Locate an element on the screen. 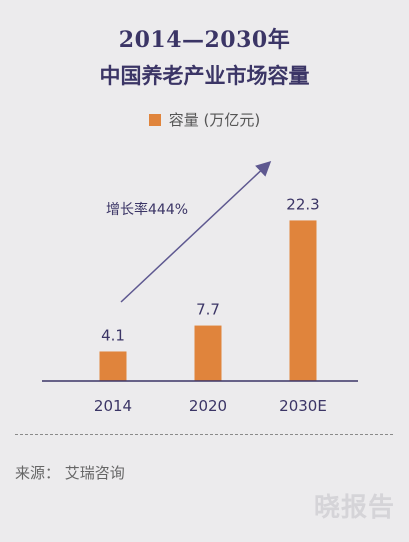 This screenshot has height=542, width=409. data-label-2014: 4.1 is located at coordinates (113, 335).